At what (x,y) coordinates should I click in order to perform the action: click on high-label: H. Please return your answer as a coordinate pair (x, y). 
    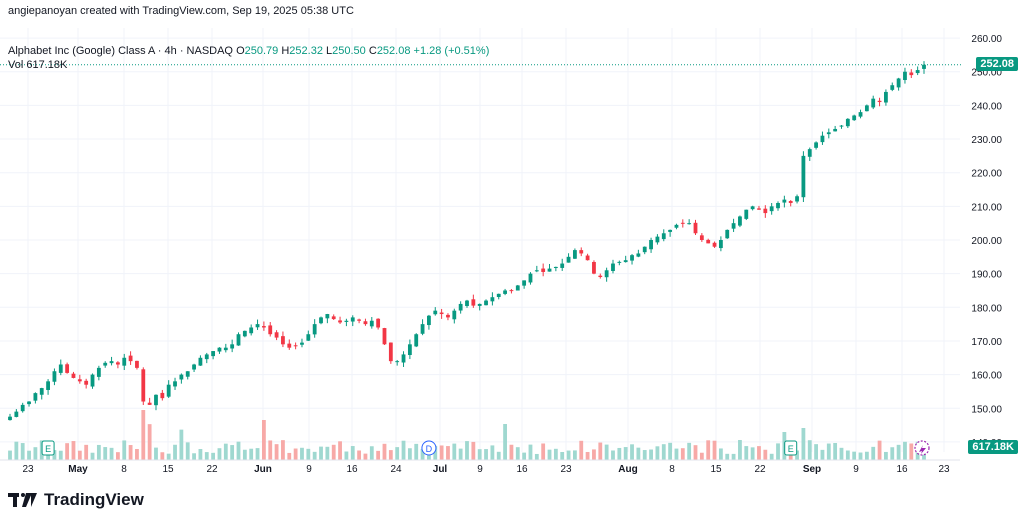
    Looking at the image, I should click on (285, 51).